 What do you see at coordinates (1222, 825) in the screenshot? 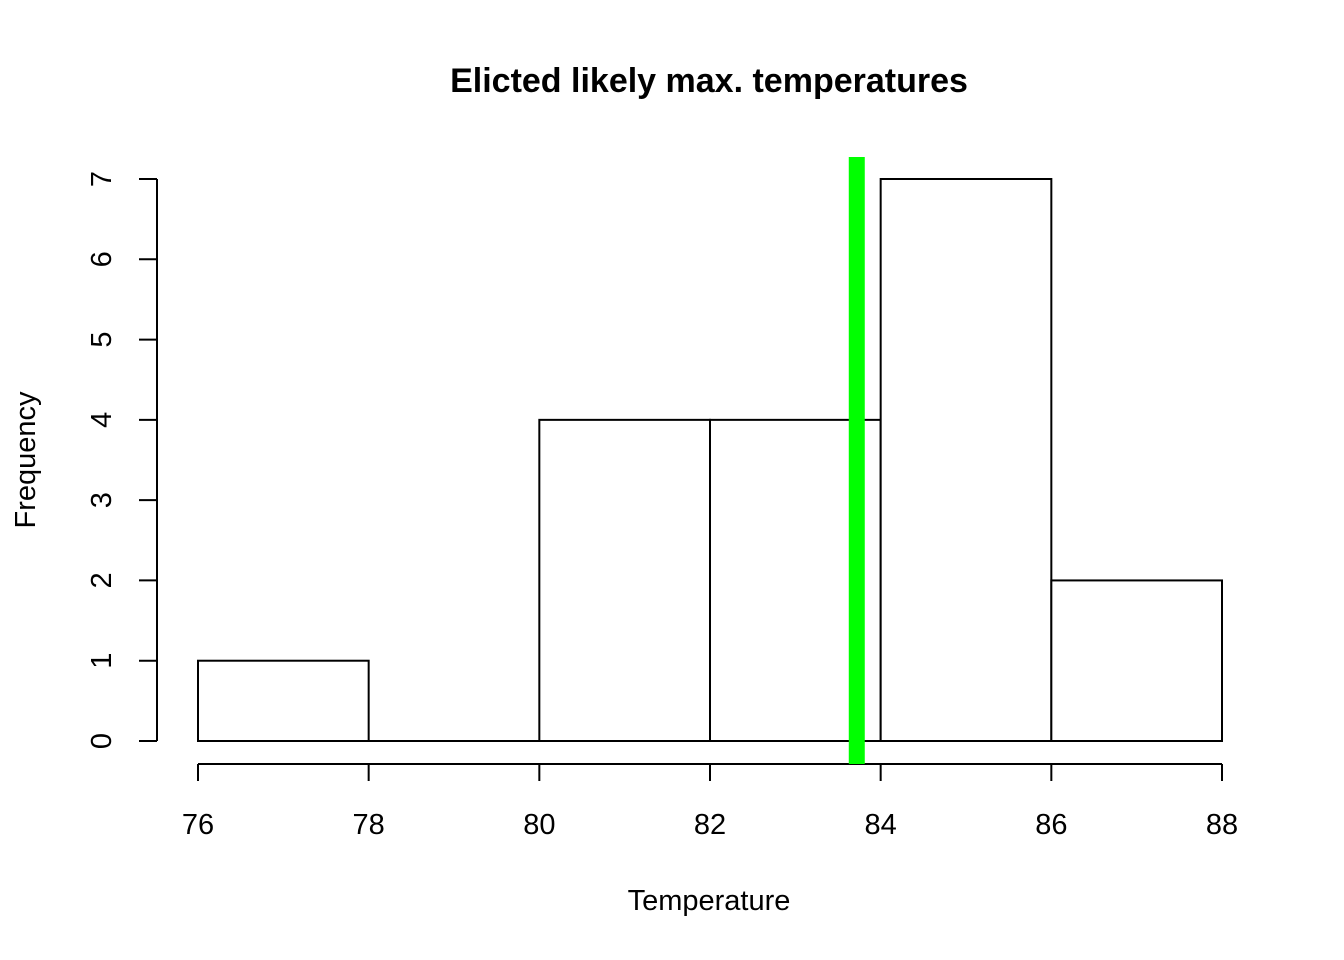
I see `x-tick-label: 88` at bounding box center [1222, 825].